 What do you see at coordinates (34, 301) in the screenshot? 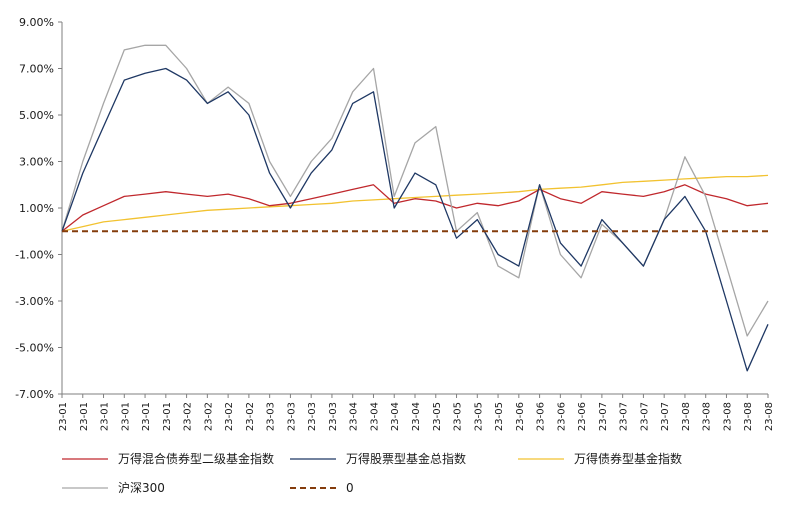
I see `y-tick-label: -3.00%` at bounding box center [34, 301].